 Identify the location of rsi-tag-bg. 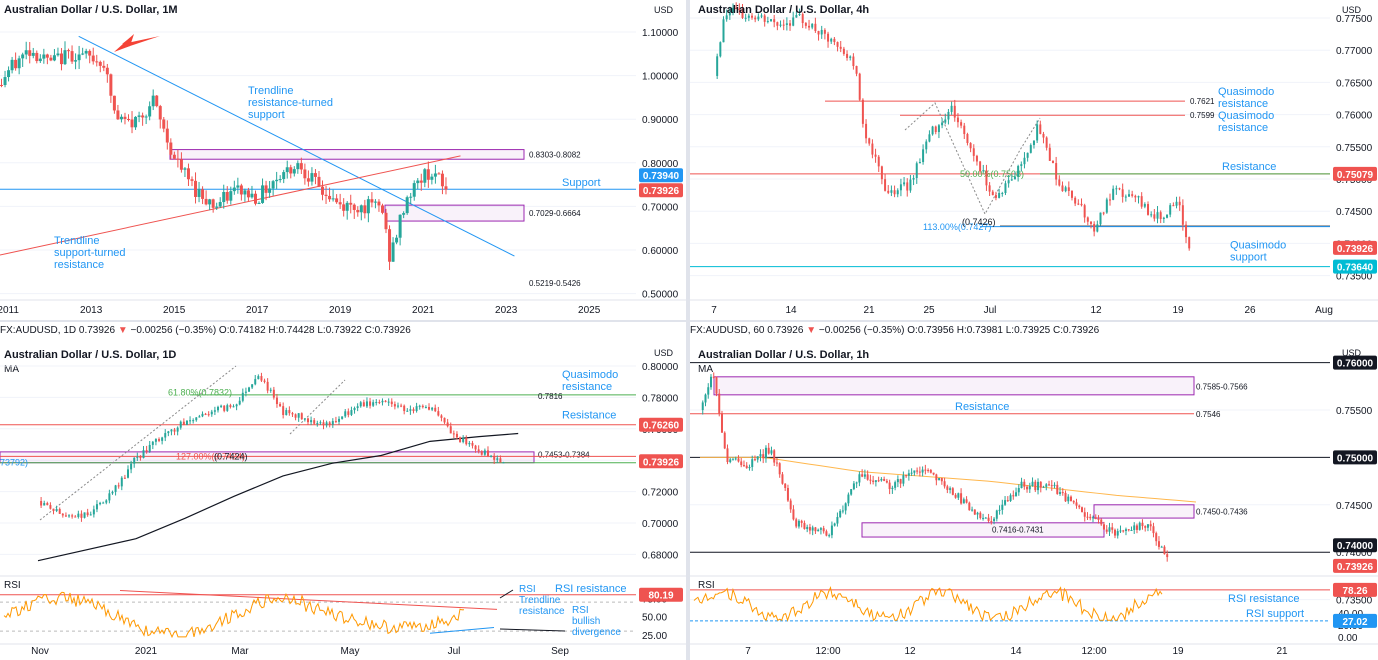
(661, 594).